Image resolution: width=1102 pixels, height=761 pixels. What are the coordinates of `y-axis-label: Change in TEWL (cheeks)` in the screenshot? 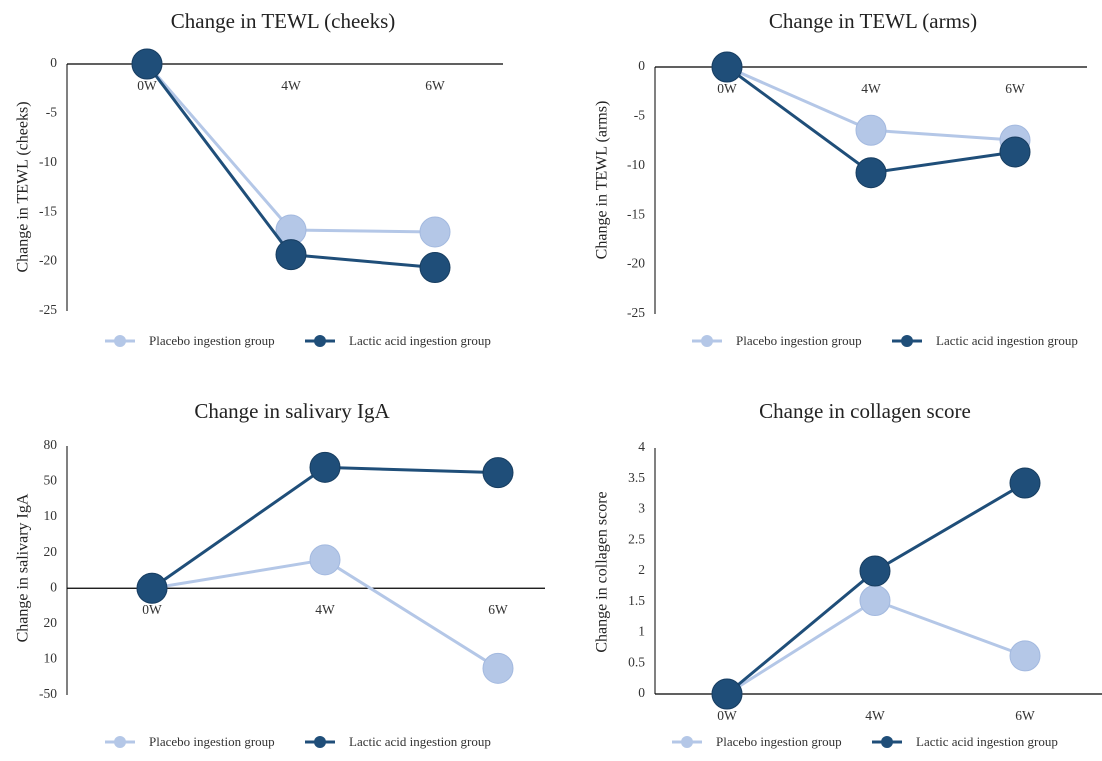 It's located at (23, 186).